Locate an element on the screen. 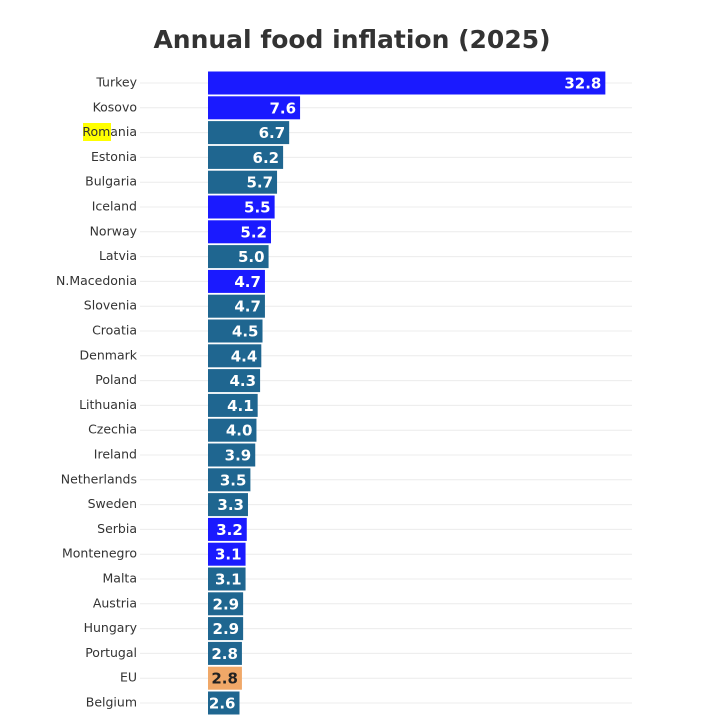  y-tick-label: Czechia is located at coordinates (112, 429).